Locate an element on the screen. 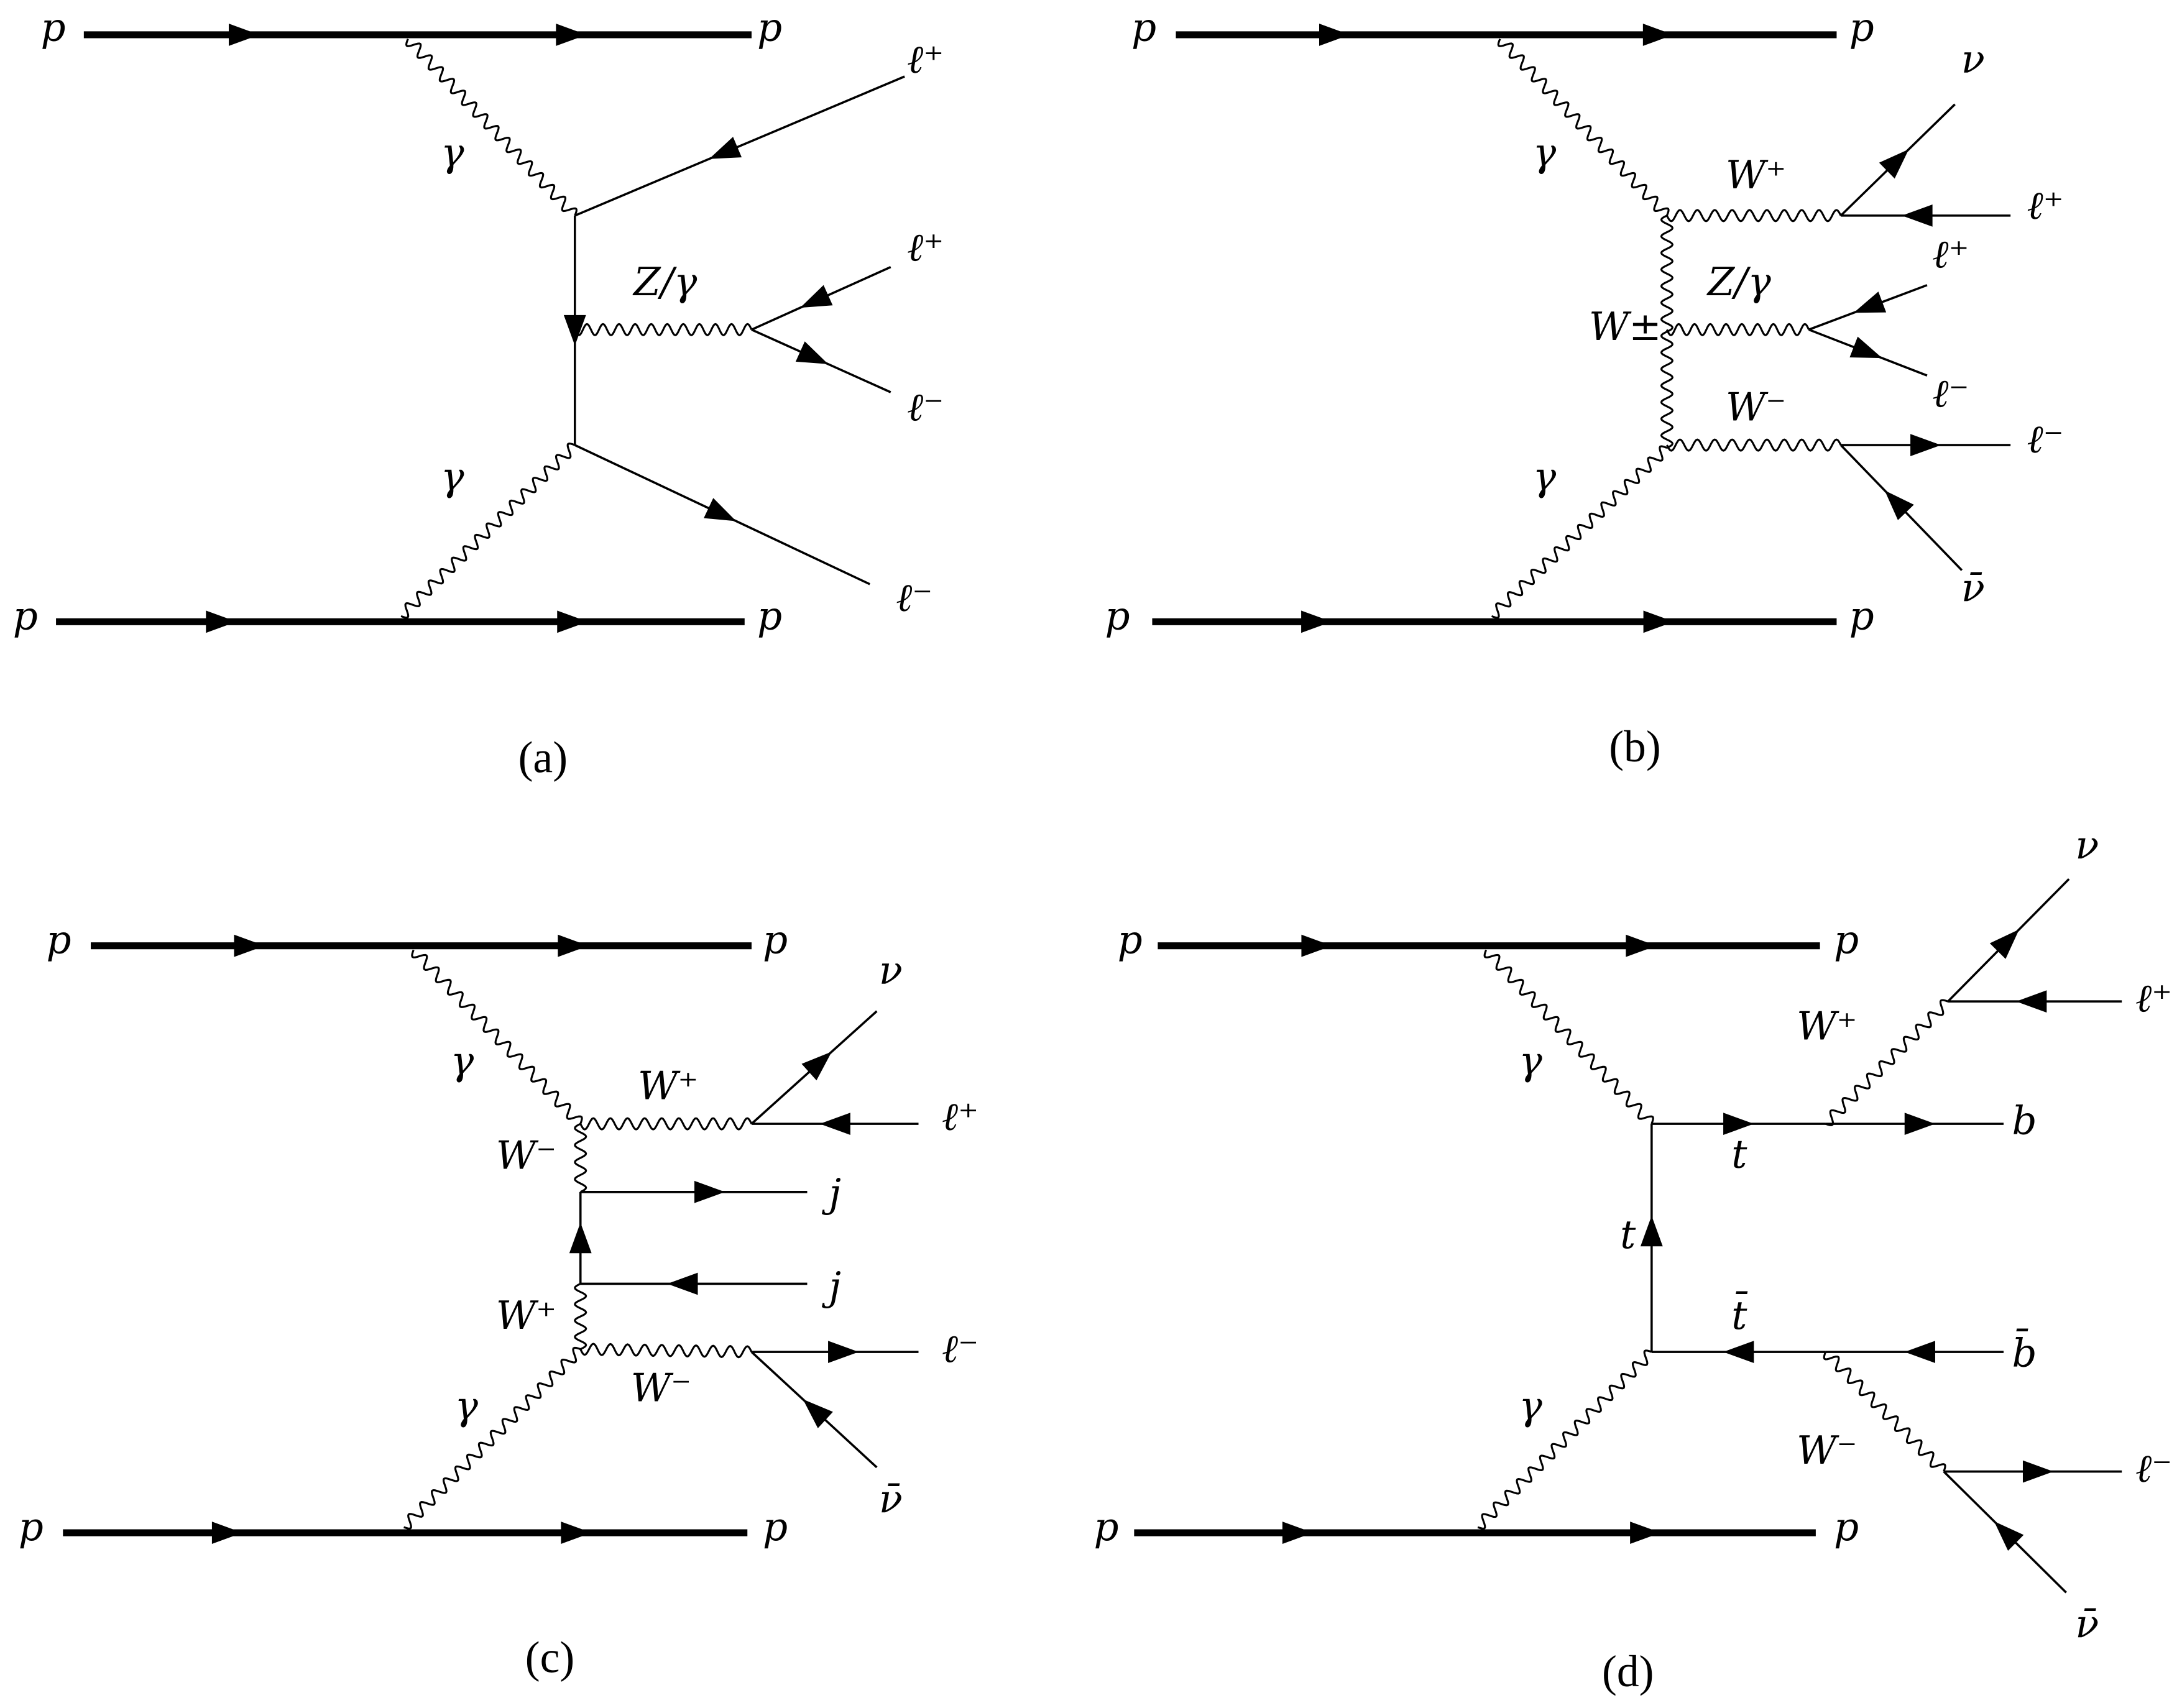 This screenshot has height=1708, width=2182. particle-label: b is located at coordinates (2024, 1121).